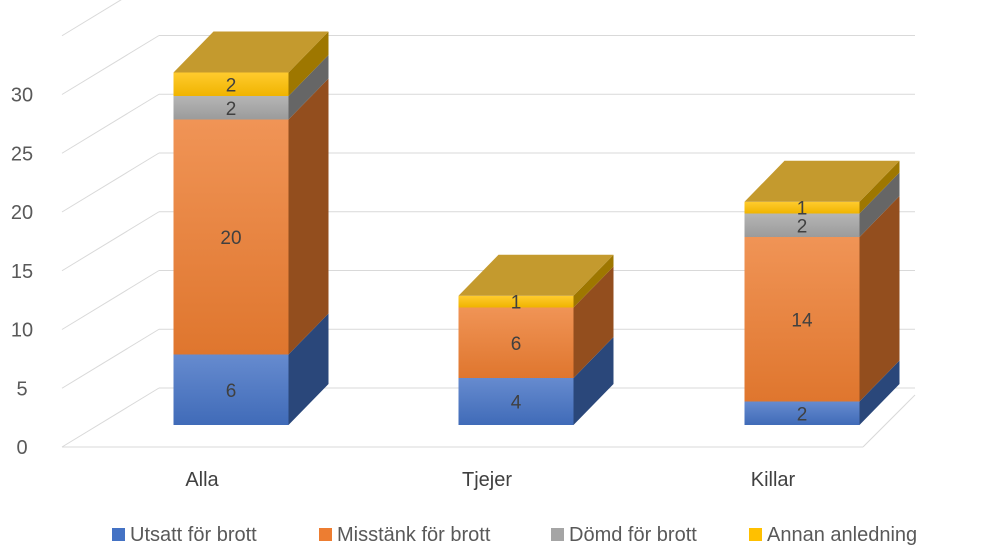 The image size is (1000, 546). I want to click on y-tick-label: 20, so click(22, 213).